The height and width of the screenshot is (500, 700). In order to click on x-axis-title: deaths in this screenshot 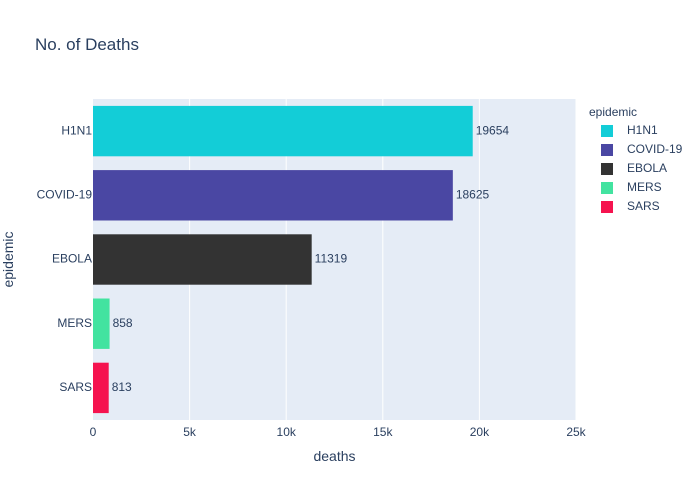, I will do `click(334, 456)`.